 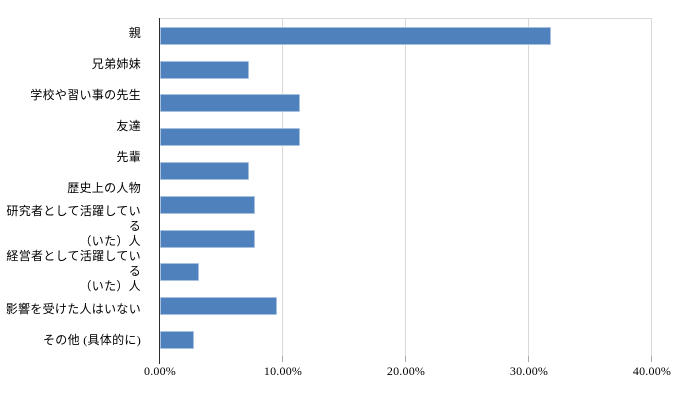 I want to click on category-label: 先輩, so click(x=74, y=157).